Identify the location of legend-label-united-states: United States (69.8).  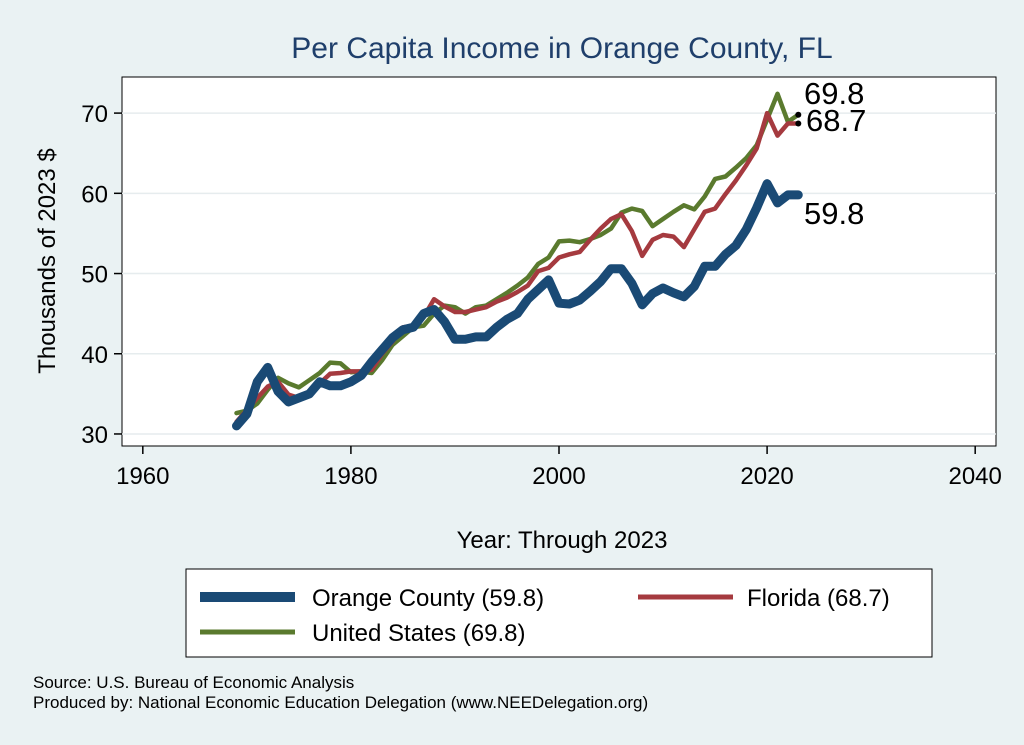
(418, 633).